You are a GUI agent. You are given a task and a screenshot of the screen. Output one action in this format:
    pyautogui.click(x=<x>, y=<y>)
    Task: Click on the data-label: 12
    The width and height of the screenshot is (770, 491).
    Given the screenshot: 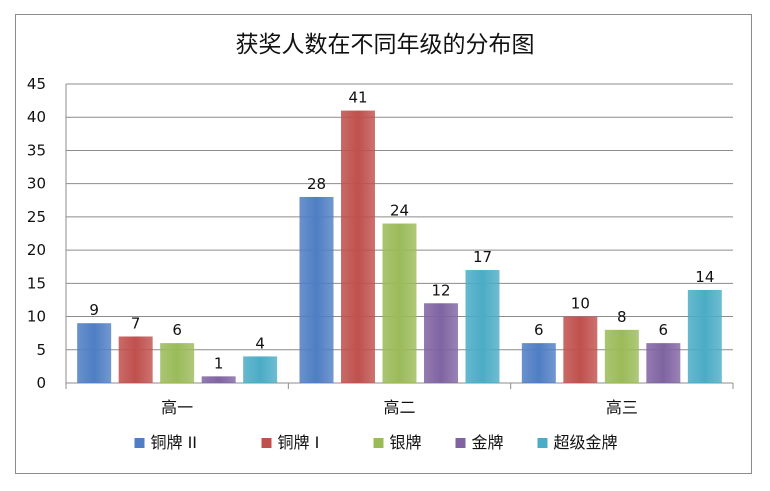 What is the action you would take?
    pyautogui.click(x=440, y=290)
    